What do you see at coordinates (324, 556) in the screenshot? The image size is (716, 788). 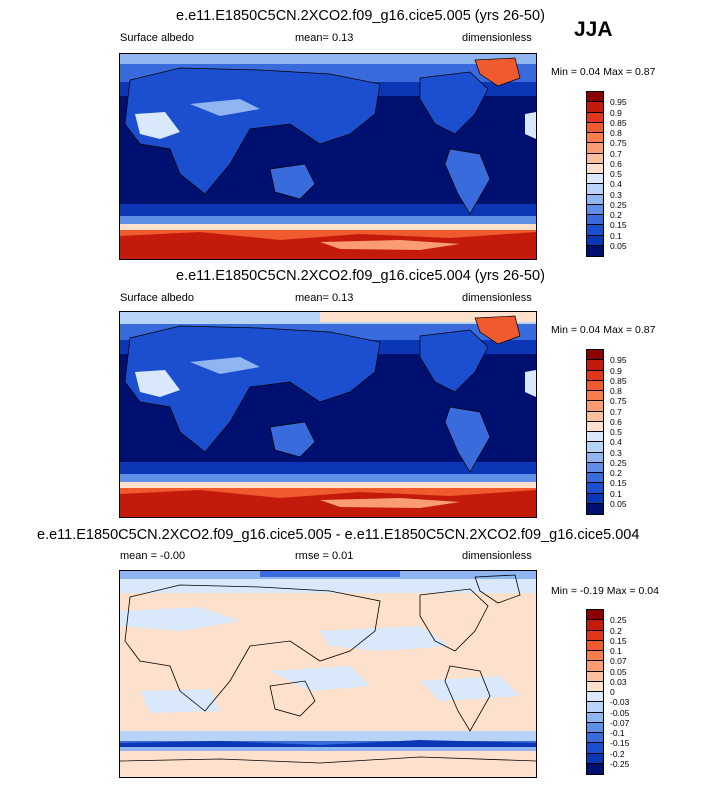 I see `panel3-rmse-label: rmse = 0.01` at bounding box center [324, 556].